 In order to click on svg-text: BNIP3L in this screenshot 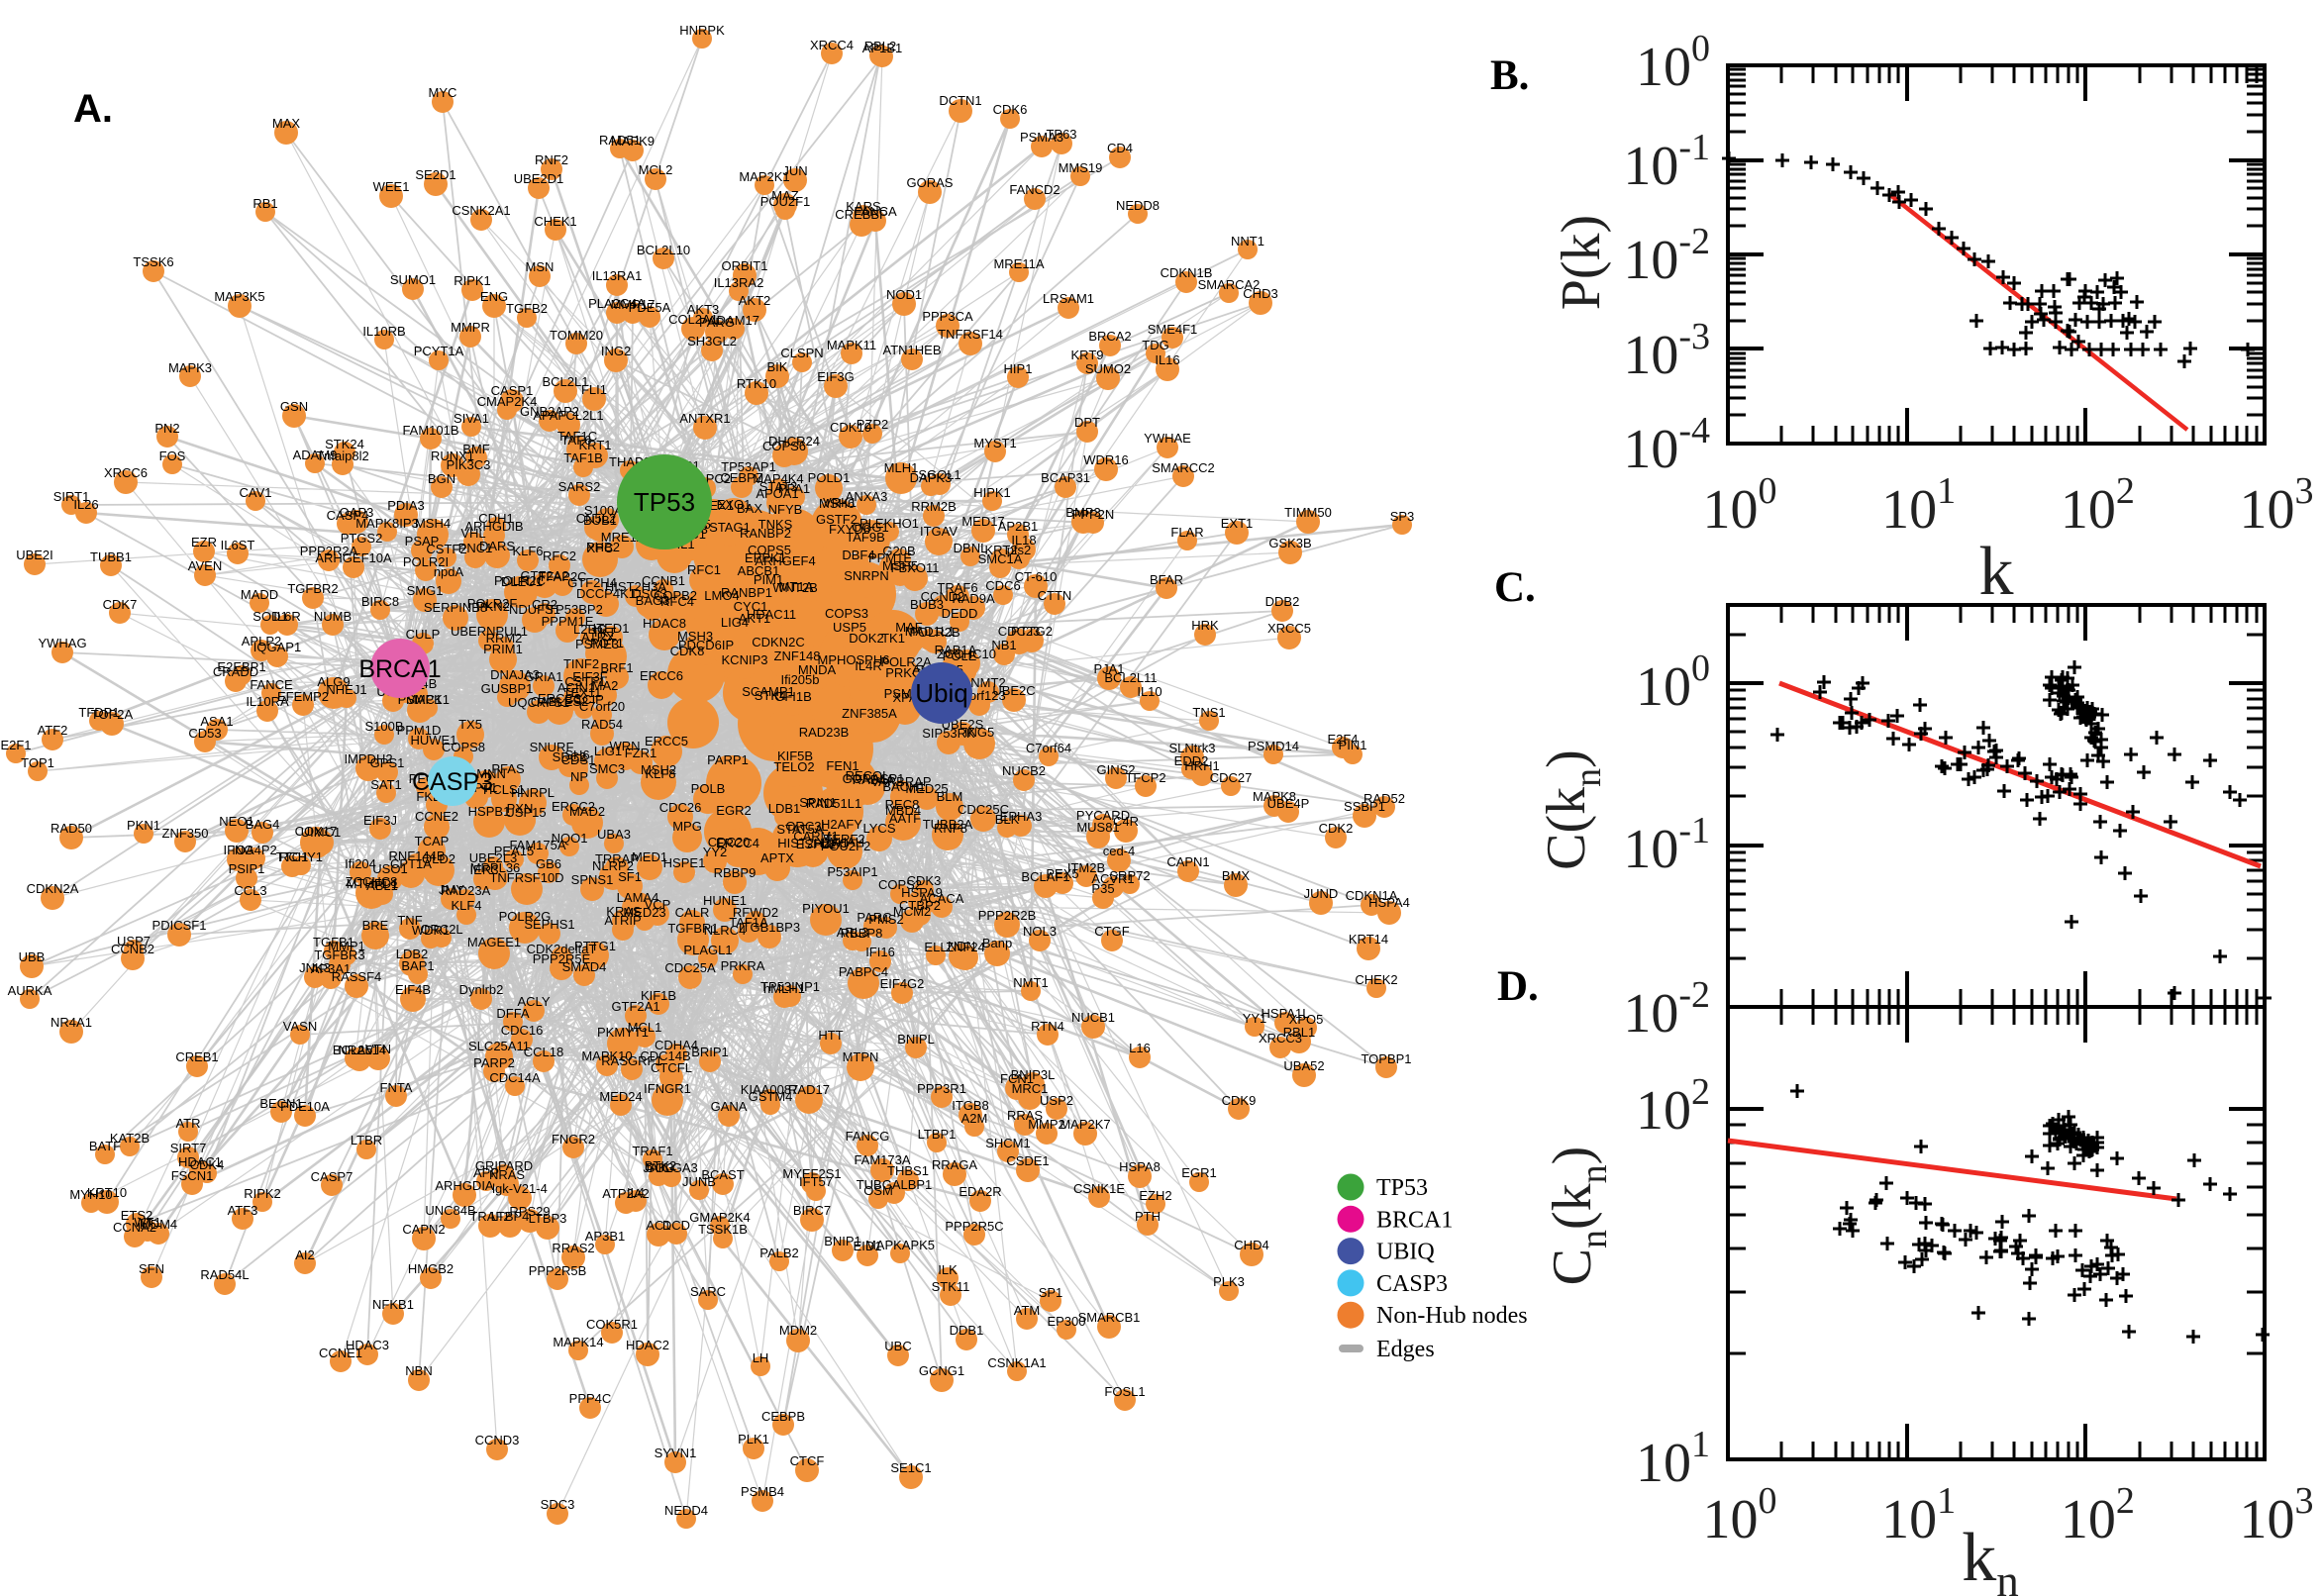, I will do `click(1034, 1074)`.